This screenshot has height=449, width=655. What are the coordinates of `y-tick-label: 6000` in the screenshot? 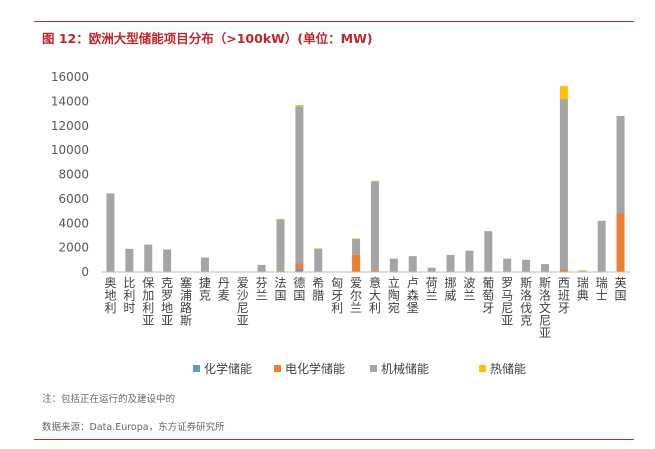 It's located at (73, 199).